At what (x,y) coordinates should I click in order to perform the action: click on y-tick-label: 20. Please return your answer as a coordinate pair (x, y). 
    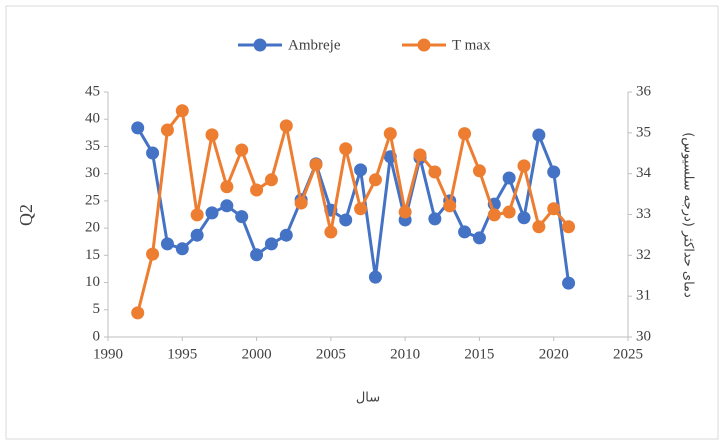
    Looking at the image, I should click on (92, 228).